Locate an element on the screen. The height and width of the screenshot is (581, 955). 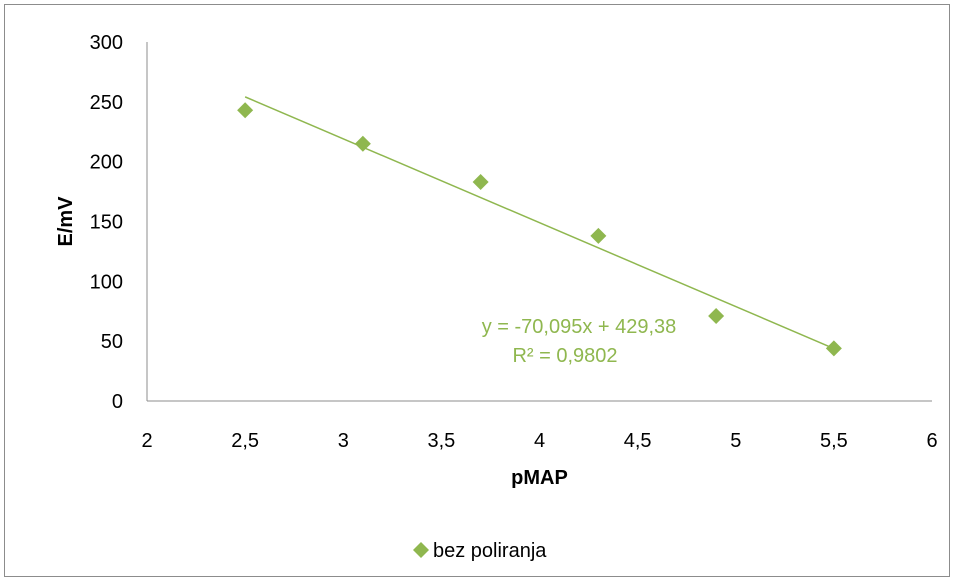
x-tick-label: 6 is located at coordinates (931, 441).